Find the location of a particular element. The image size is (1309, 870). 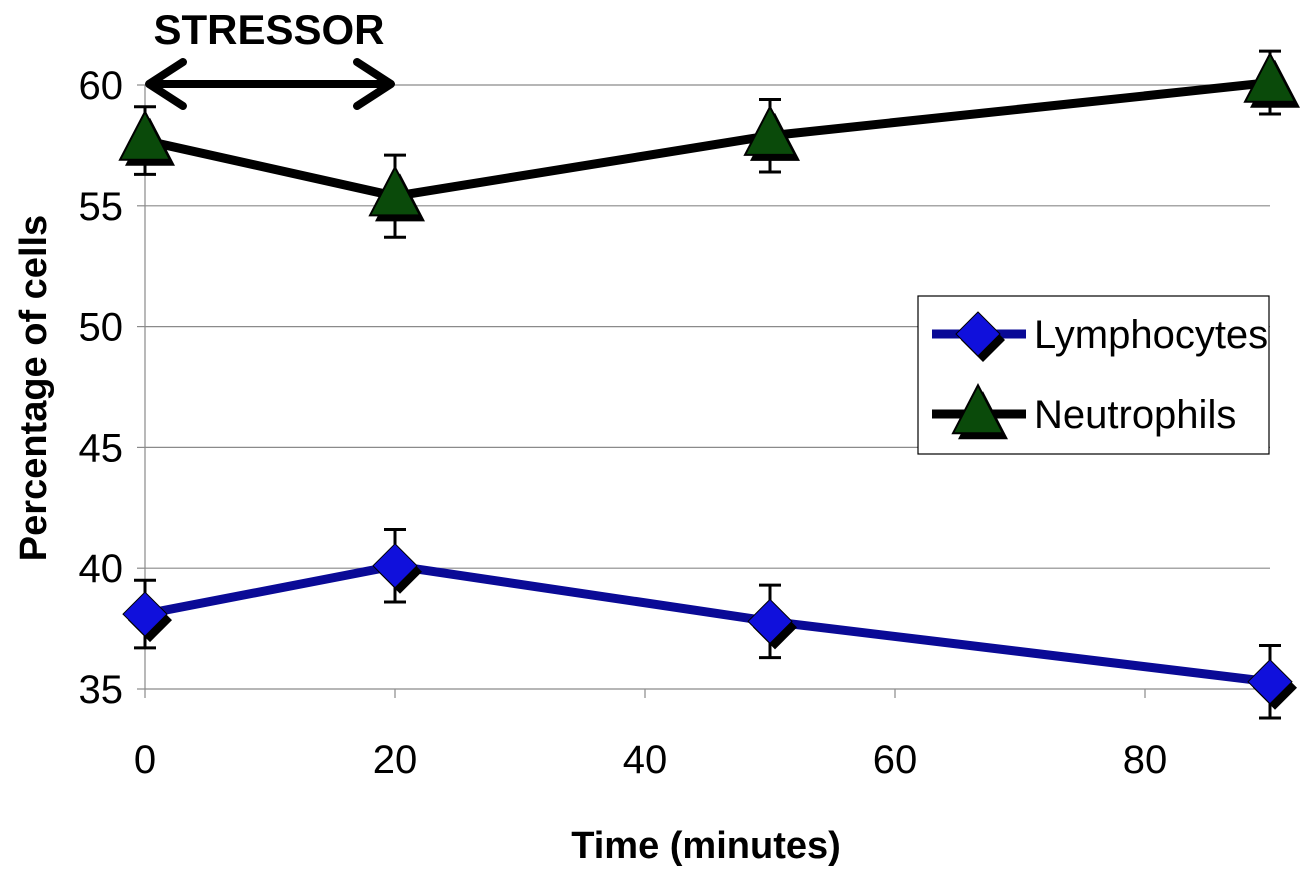

legend: Lymphocytes Neutrophils is located at coordinates (1093, 375).